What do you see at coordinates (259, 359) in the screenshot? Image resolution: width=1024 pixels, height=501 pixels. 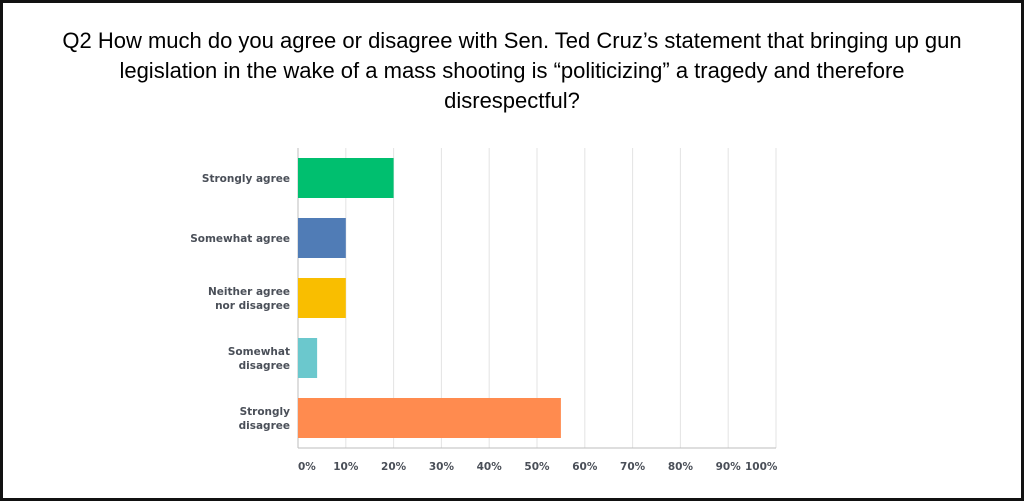 I see `category-label: Somewhat disagree` at bounding box center [259, 359].